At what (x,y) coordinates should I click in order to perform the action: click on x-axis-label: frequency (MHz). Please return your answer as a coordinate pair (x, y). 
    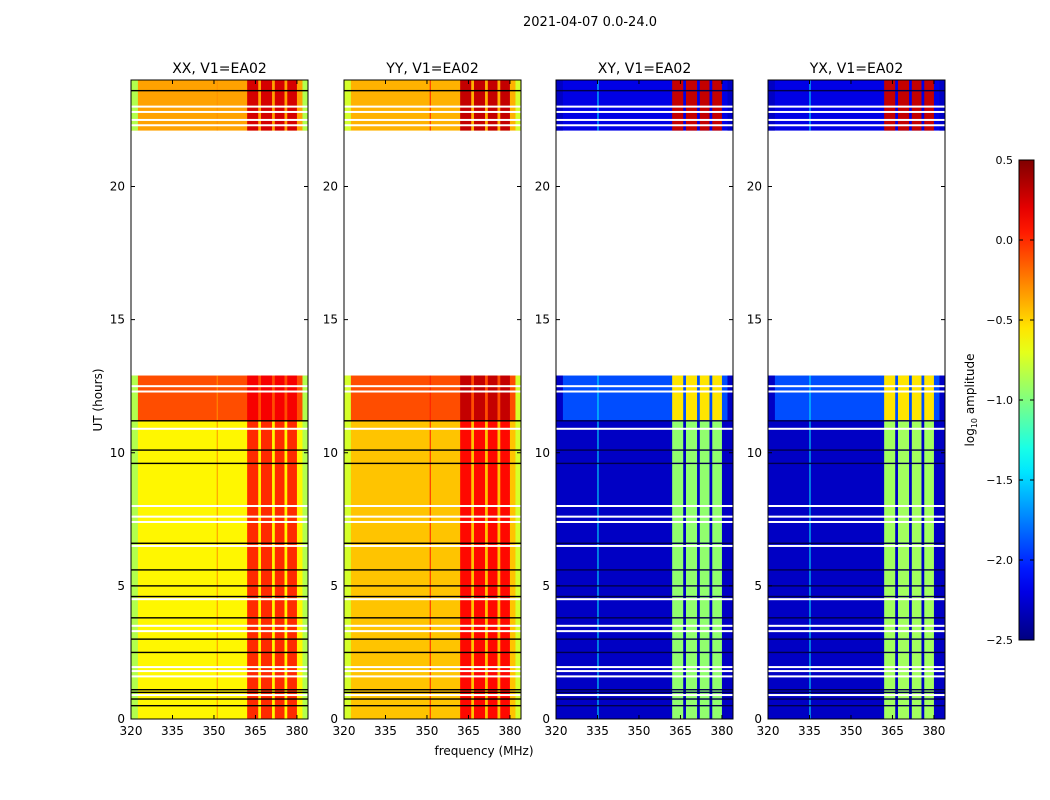
    Looking at the image, I should click on (483, 751).